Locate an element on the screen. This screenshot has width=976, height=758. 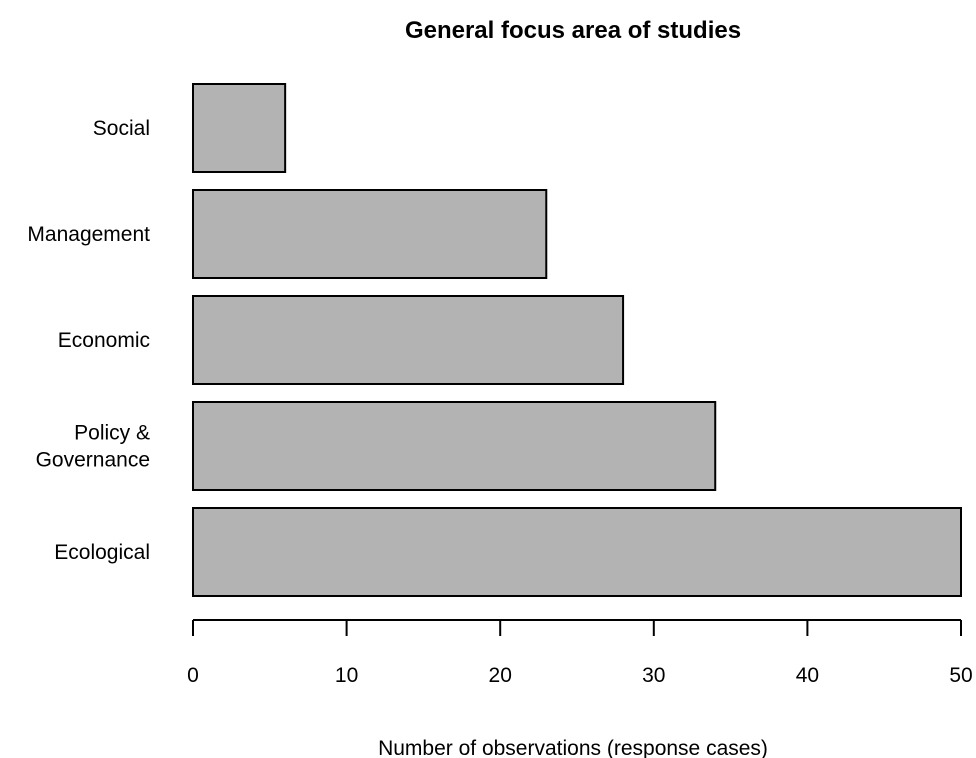
category-label-2: Economic is located at coordinates (104, 340).